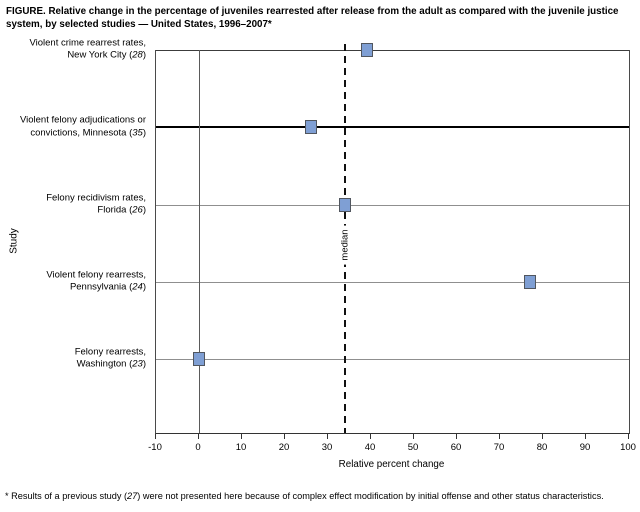 The width and height of the screenshot is (640, 512). Describe the element at coordinates (198, 447) in the screenshot. I see `x-tick-label: 0` at that location.